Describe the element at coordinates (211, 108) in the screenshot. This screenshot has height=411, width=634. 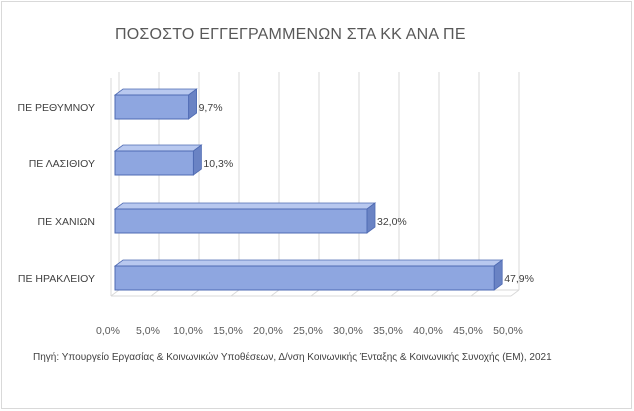
I see `data-label: 9,7%` at that location.